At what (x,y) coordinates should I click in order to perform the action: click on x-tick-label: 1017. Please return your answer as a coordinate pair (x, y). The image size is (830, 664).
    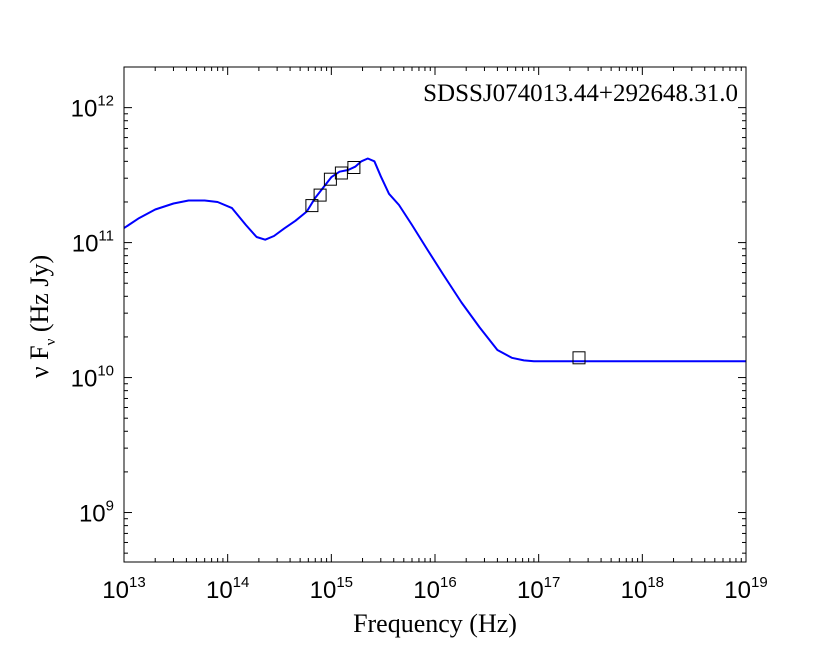
    Looking at the image, I should click on (538, 589).